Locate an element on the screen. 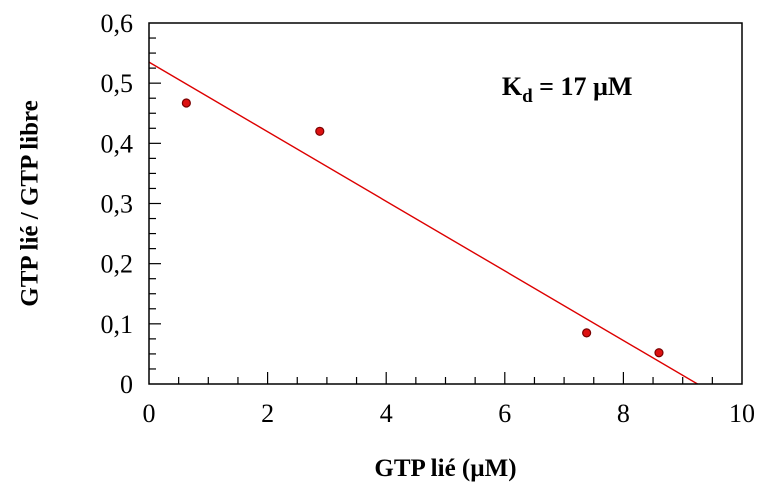 The width and height of the screenshot is (761, 490). x-tick-label: 8 is located at coordinates (623, 413).